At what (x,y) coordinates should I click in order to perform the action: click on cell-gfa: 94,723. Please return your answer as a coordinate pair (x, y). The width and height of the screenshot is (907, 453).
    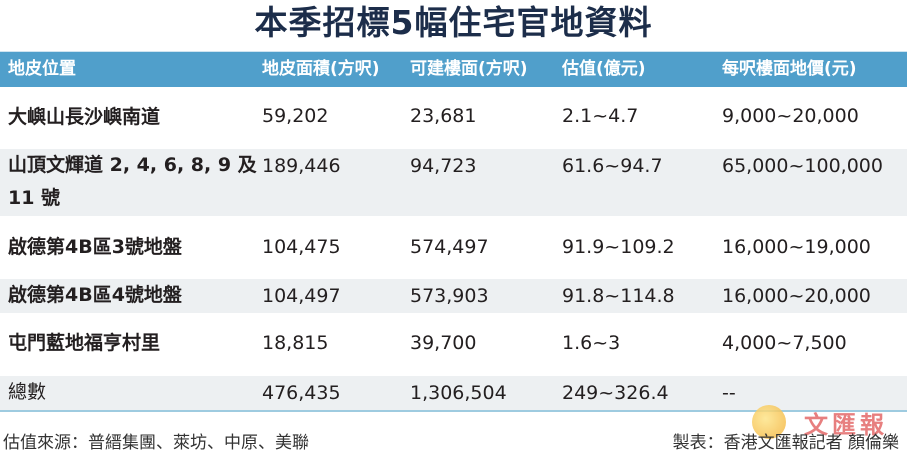
    Looking at the image, I should click on (443, 166).